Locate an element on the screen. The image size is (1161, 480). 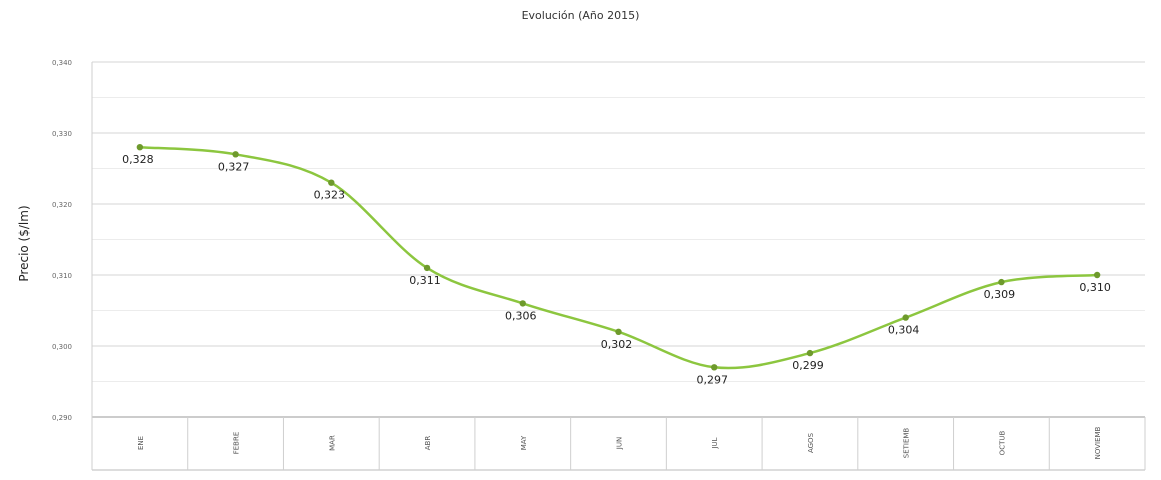
category-label: ENE is located at coordinates (141, 443).